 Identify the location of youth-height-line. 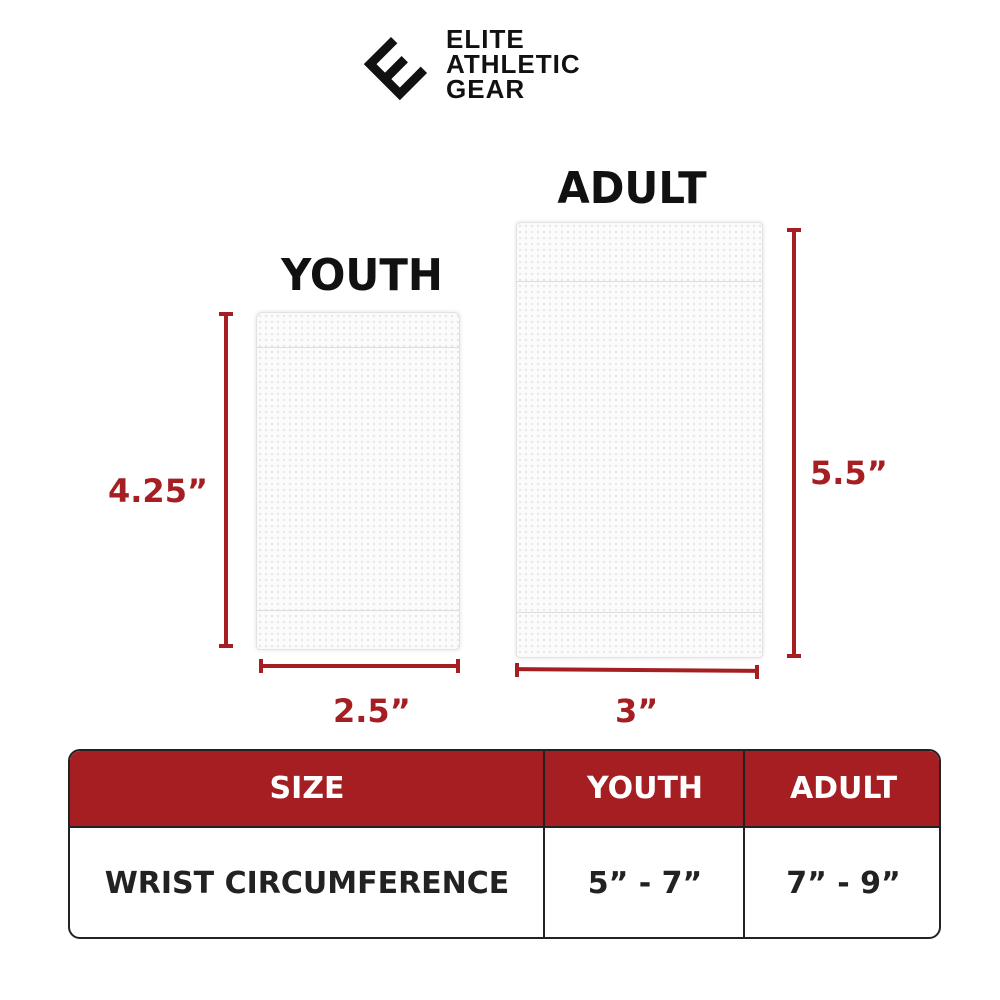
(226, 479).